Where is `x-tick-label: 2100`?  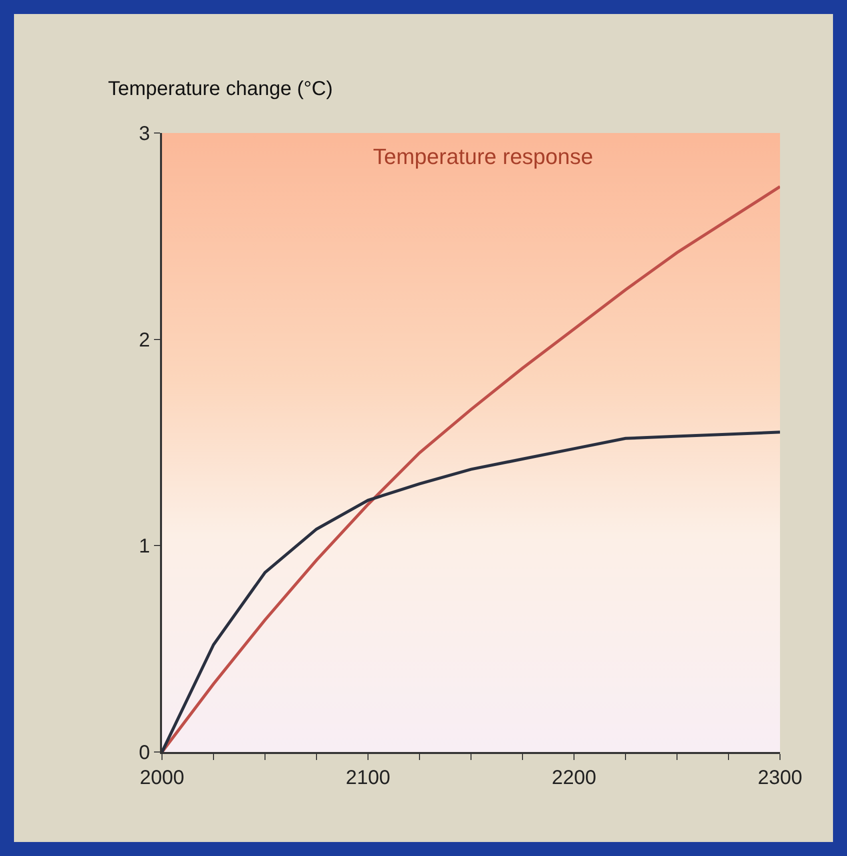
x-tick-label: 2100 is located at coordinates (368, 778).